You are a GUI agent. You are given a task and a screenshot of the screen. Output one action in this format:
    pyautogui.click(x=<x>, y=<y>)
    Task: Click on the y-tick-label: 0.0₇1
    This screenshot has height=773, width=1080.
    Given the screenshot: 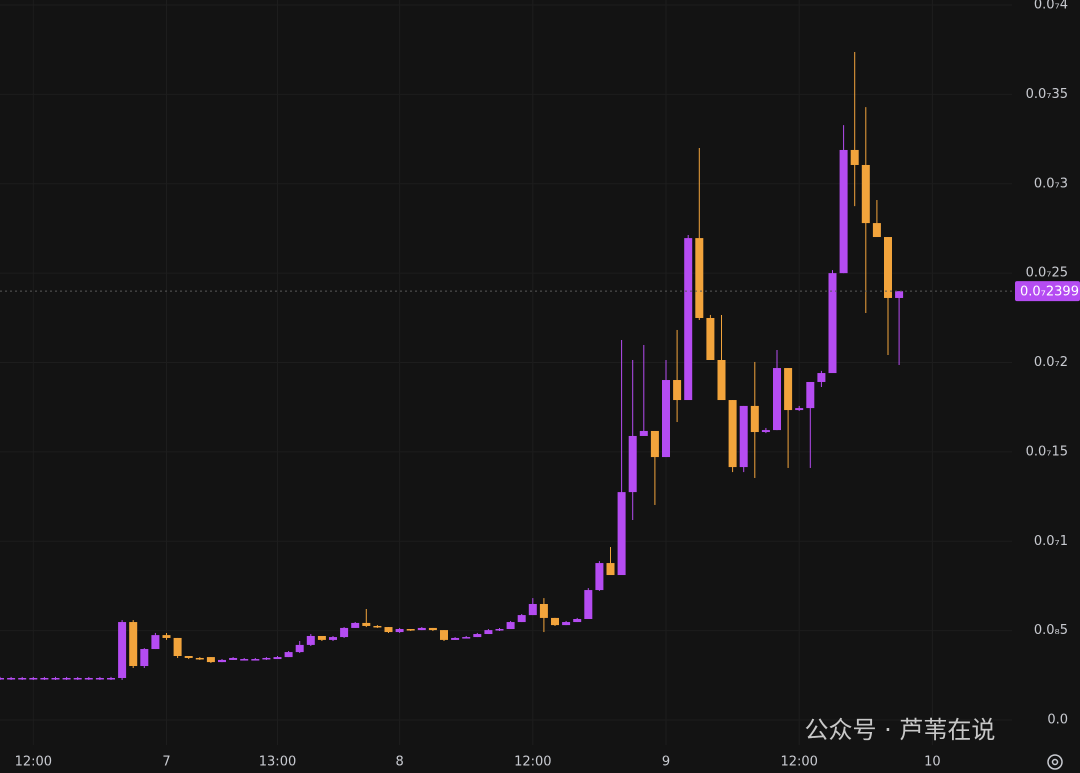 What is the action you would take?
    pyautogui.click(x=1051, y=541)
    